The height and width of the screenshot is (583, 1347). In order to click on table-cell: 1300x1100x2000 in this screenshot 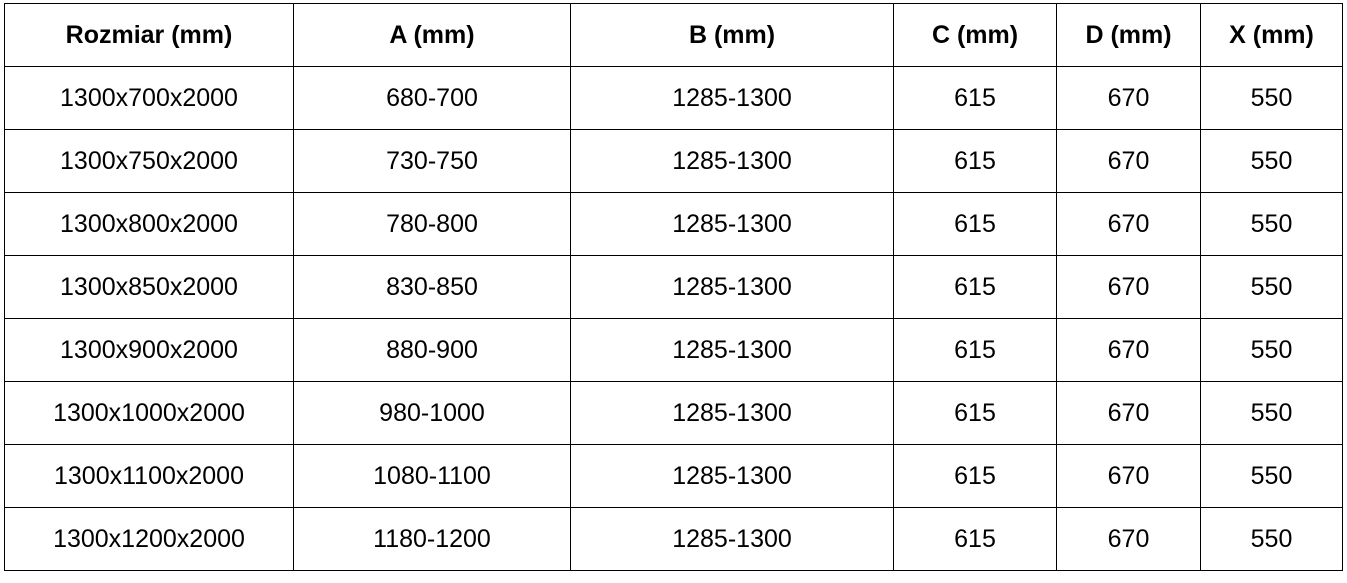, I will do `click(149, 476)`.